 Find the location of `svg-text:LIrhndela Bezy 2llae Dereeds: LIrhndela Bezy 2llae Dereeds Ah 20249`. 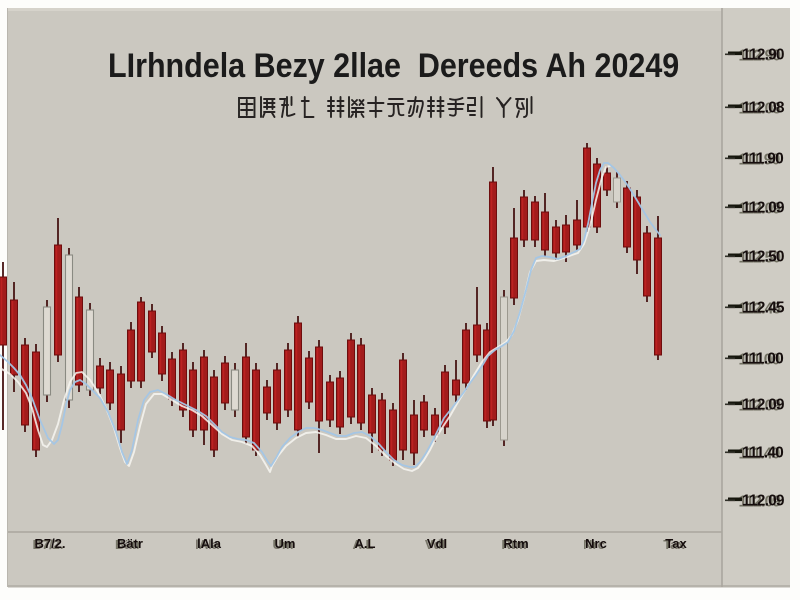

svg-text:LIrhndela Bezy 2llae Dereeds: LIrhndela Bezy 2llae Dereeds Ah 20249 is located at coordinates (393, 66).